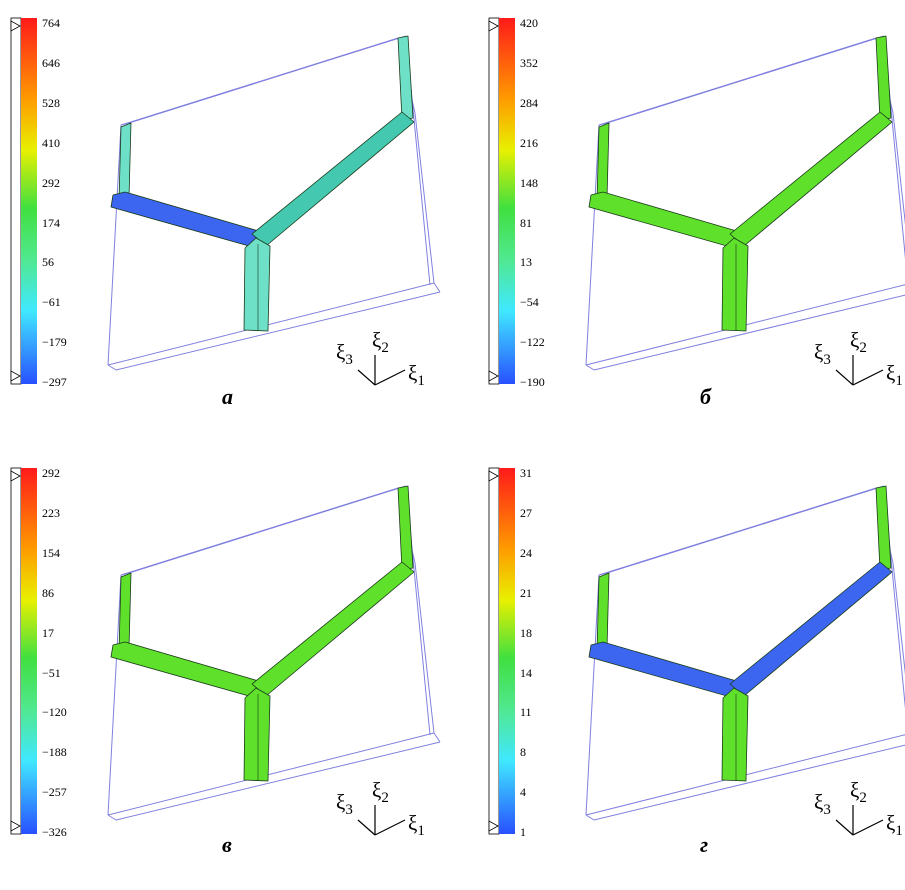  What do you see at coordinates (51, 222) in the screenshot?
I see `scale-tick-label: 174` at bounding box center [51, 222].